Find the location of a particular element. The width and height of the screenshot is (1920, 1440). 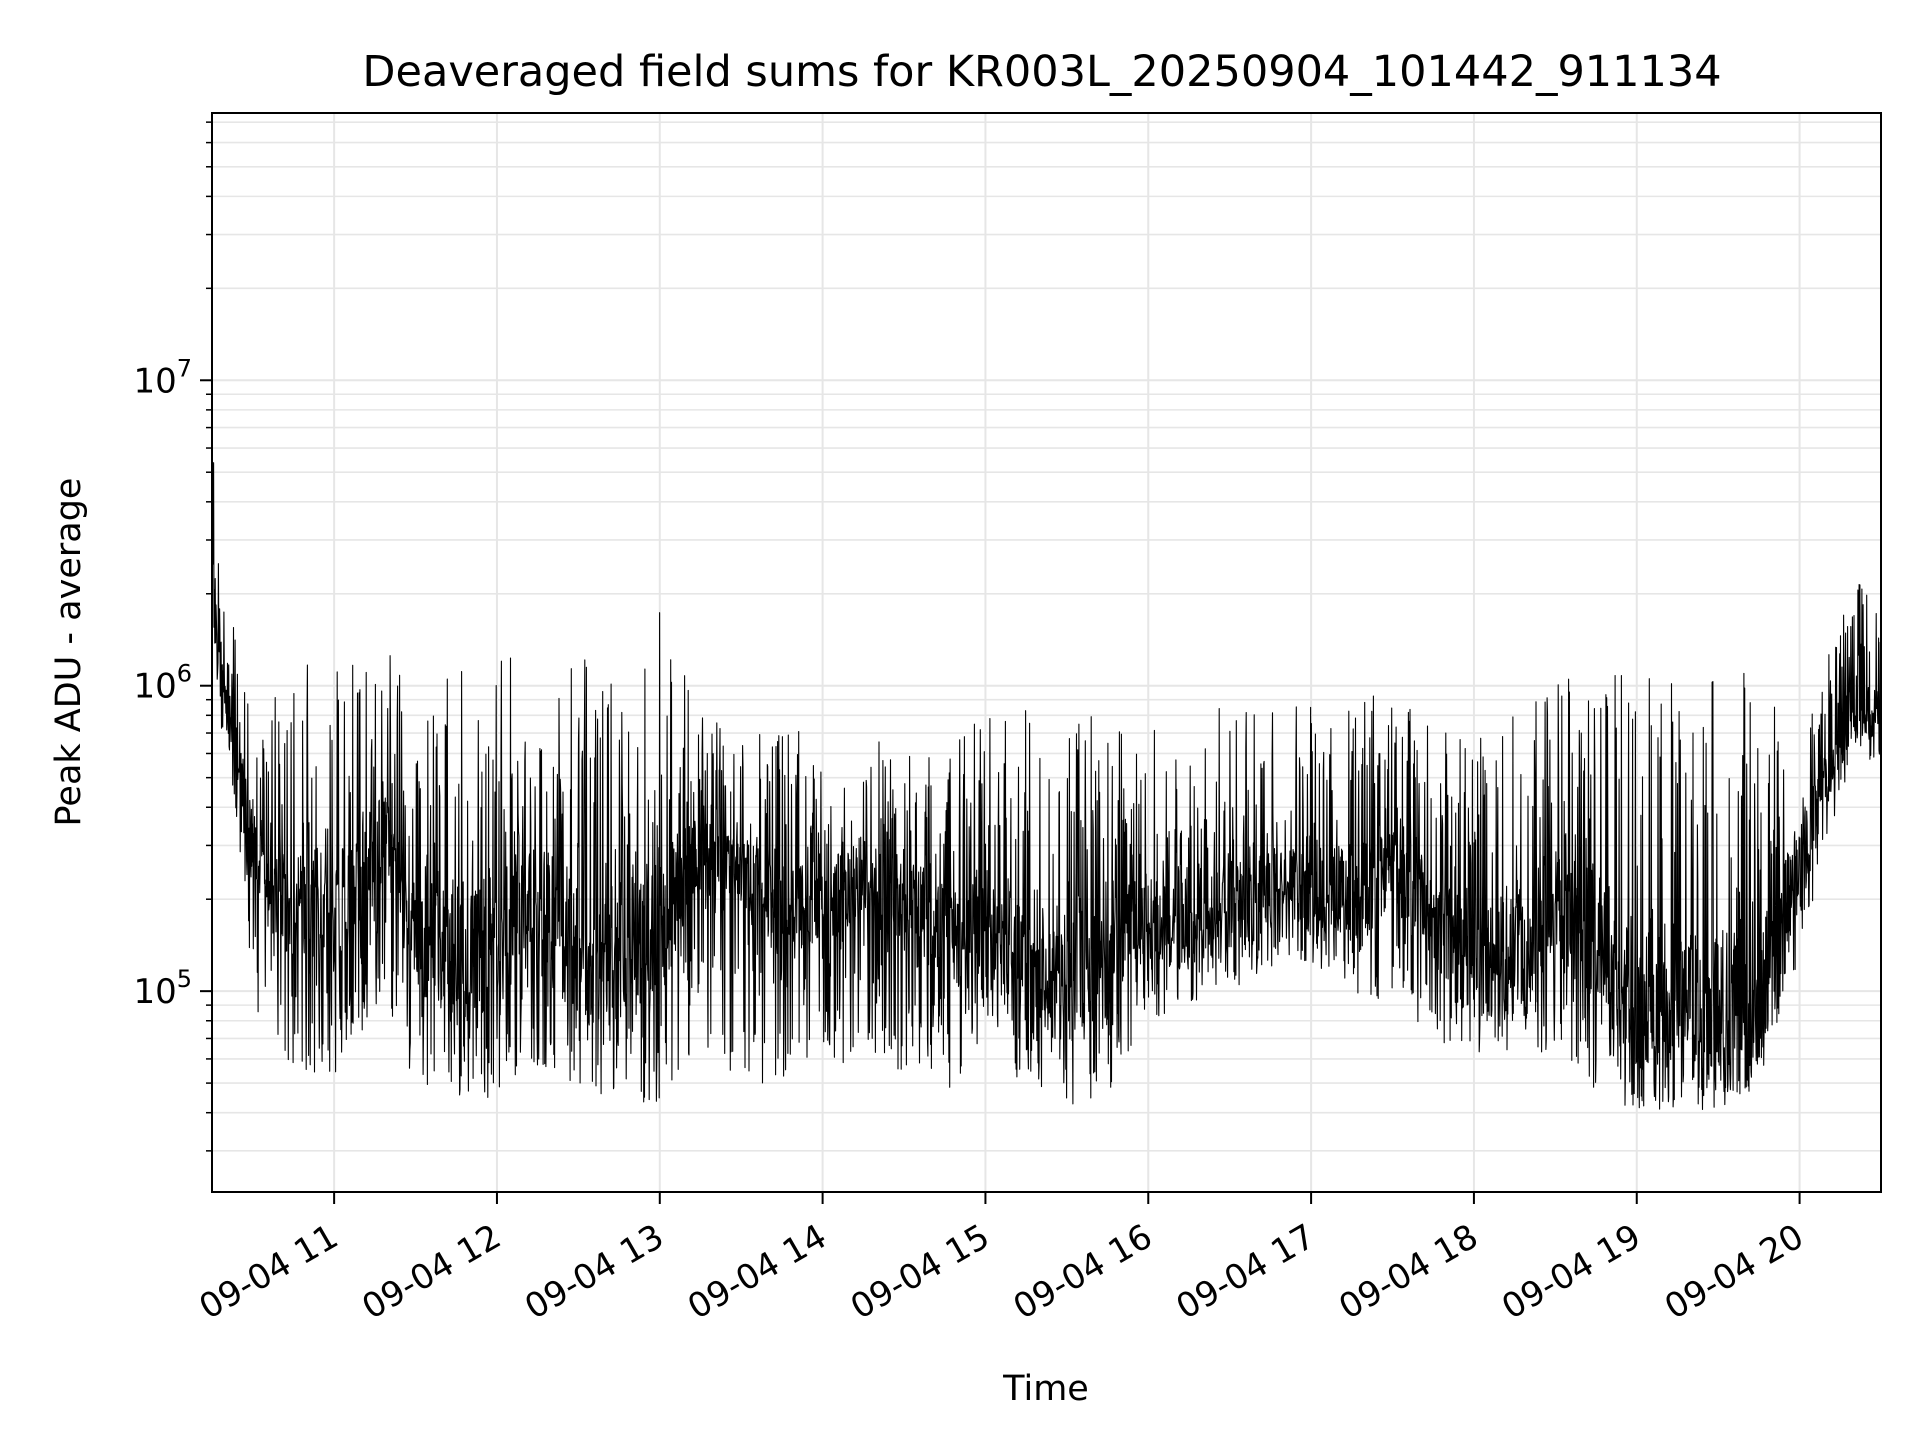

y-axis-label: Peak ADU - average is located at coordinates (69, 652).